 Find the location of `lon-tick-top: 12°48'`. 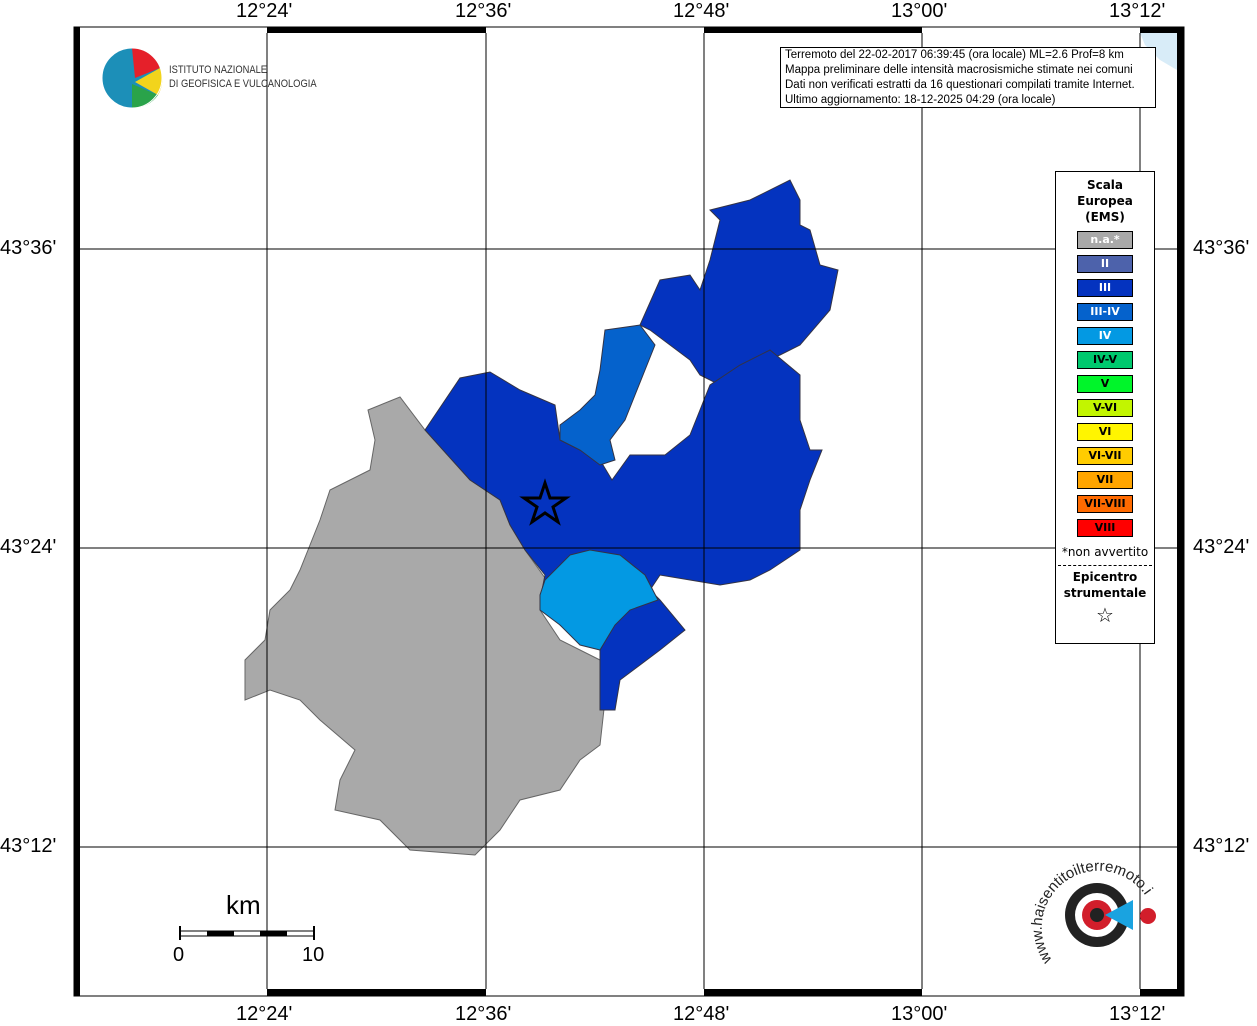

lon-tick-top: 12°48' is located at coordinates (701, 11).